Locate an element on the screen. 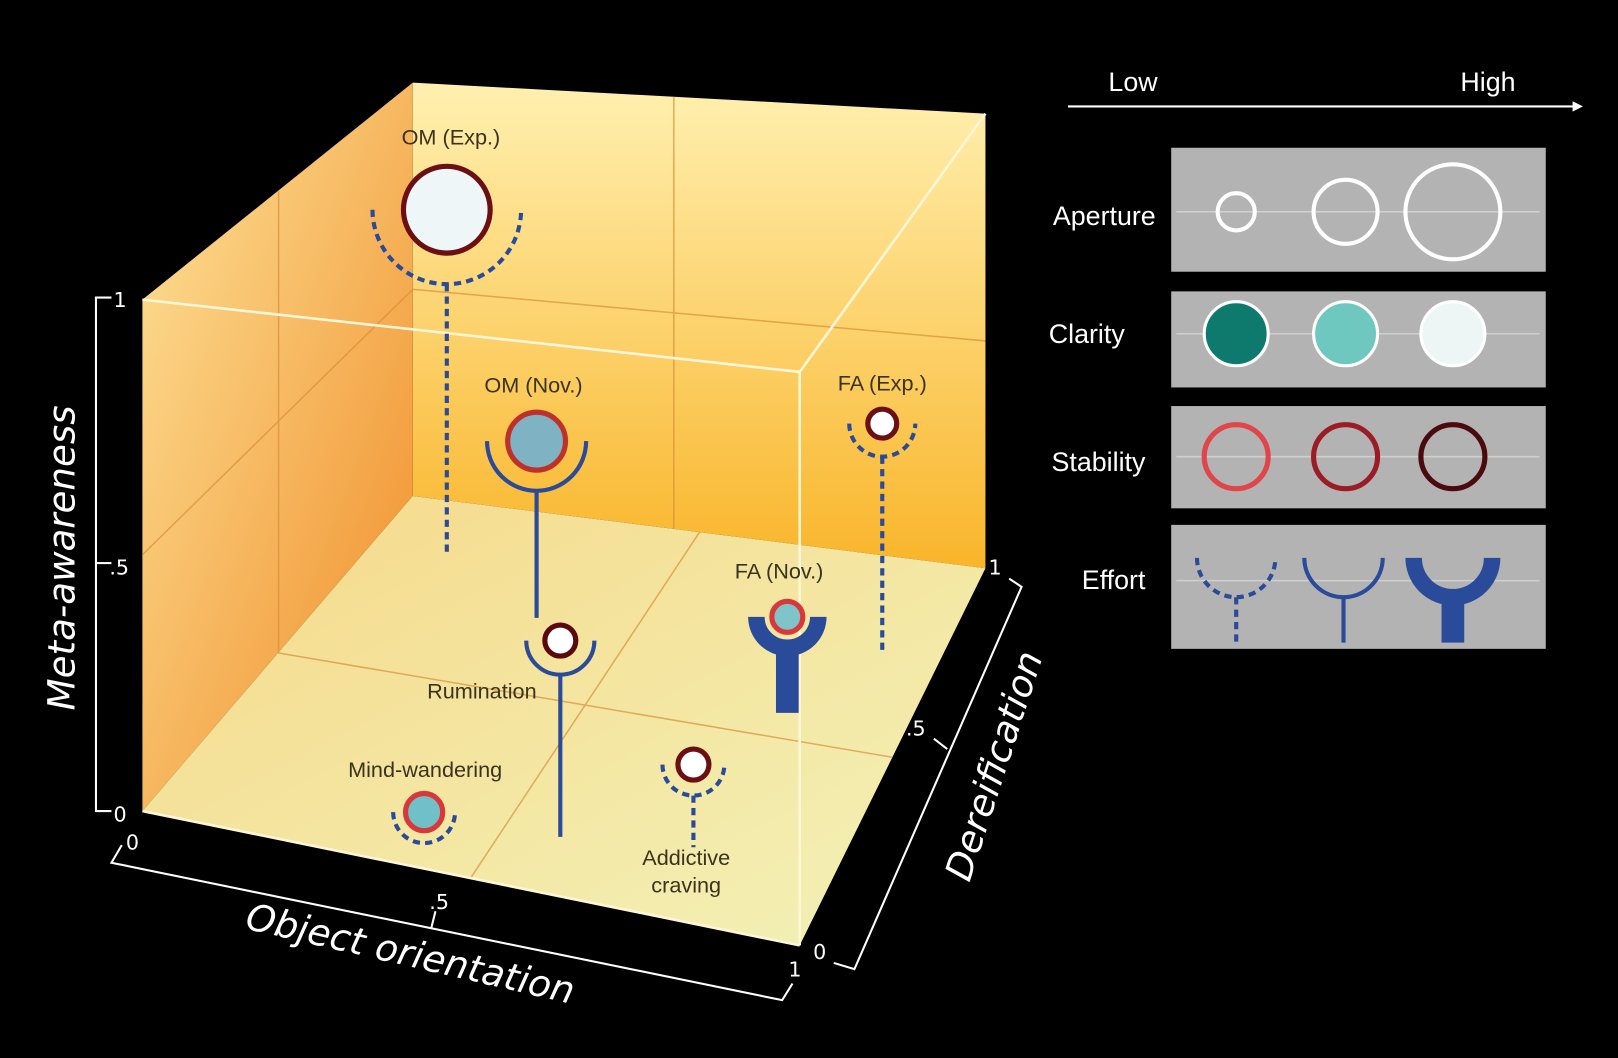 The height and width of the screenshot is (1058, 1618). dereification-tick-0: 0 is located at coordinates (819, 952).